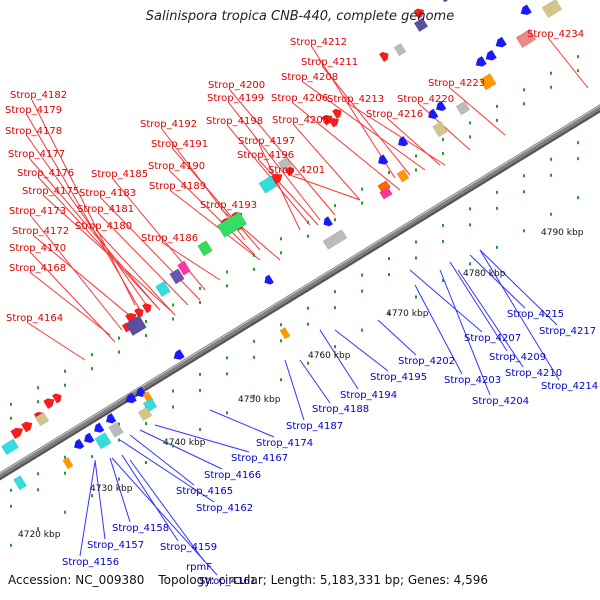  I want to click on kbp-label: 4780 kbp, so click(484, 274).